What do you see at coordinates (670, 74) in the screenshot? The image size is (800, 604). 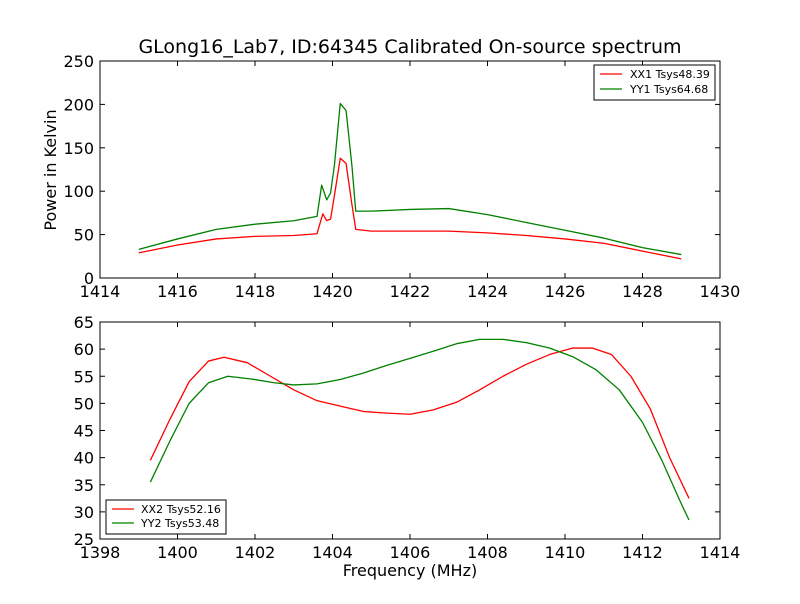 I see `top-legend-label-xx1: XX1 Tsys48.39` at bounding box center [670, 74].